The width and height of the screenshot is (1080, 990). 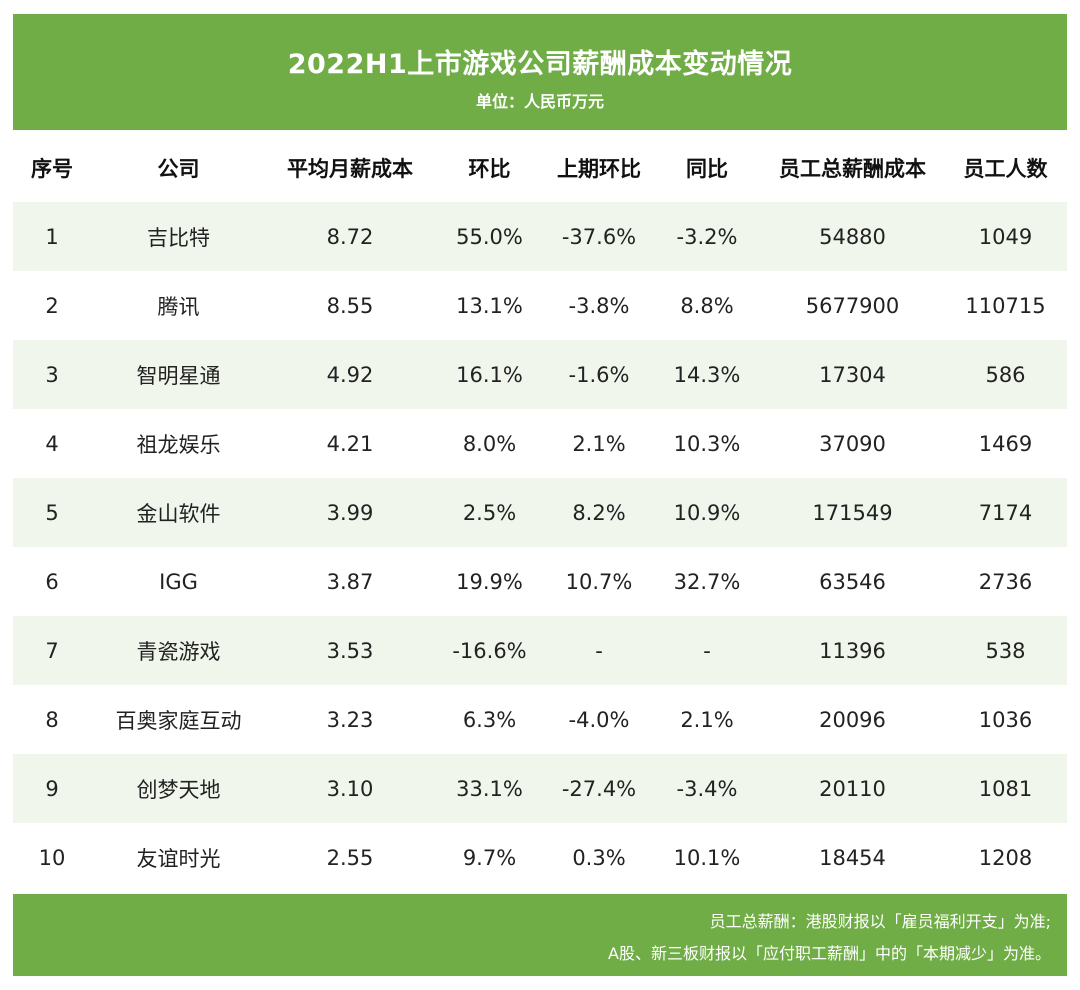 I want to click on cell-index: 10, so click(x=52, y=857).